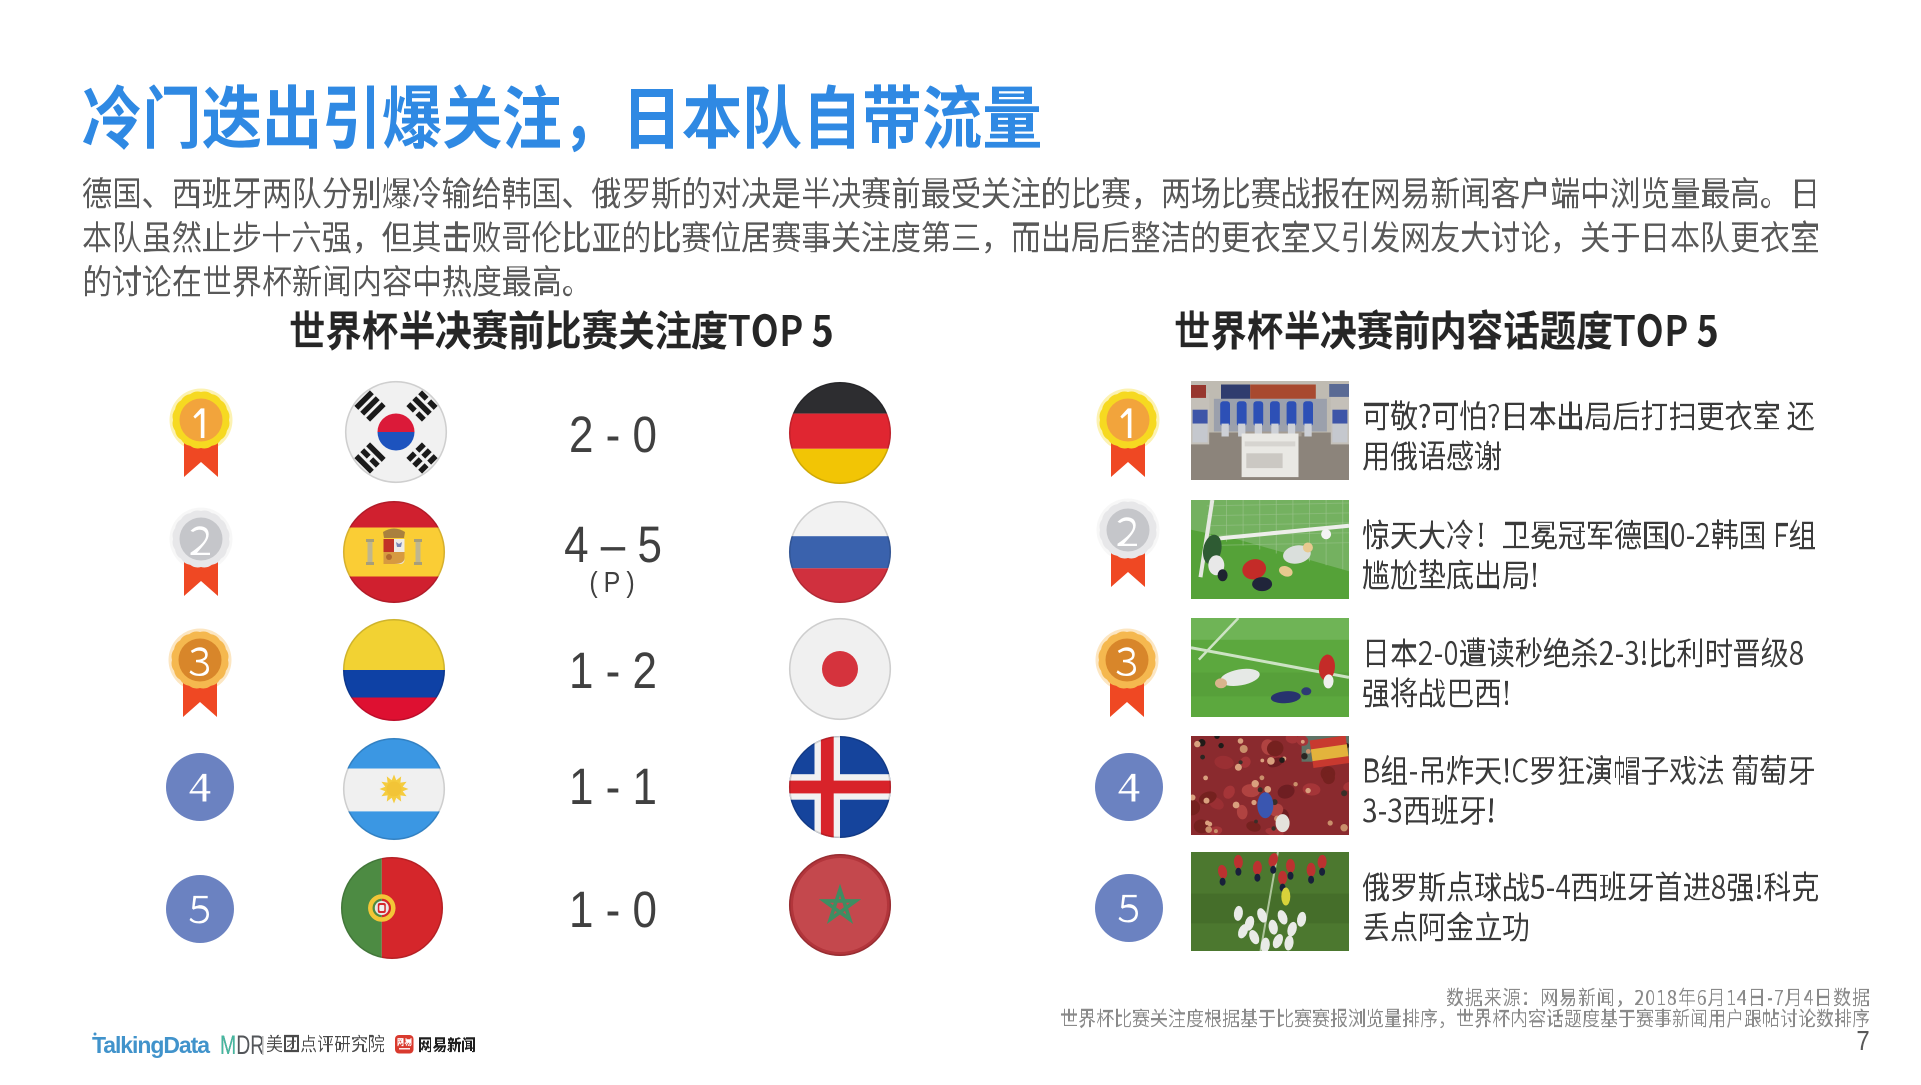  Describe the element at coordinates (614, 582) in the screenshot. I see `svg-text: (P)` at that location.